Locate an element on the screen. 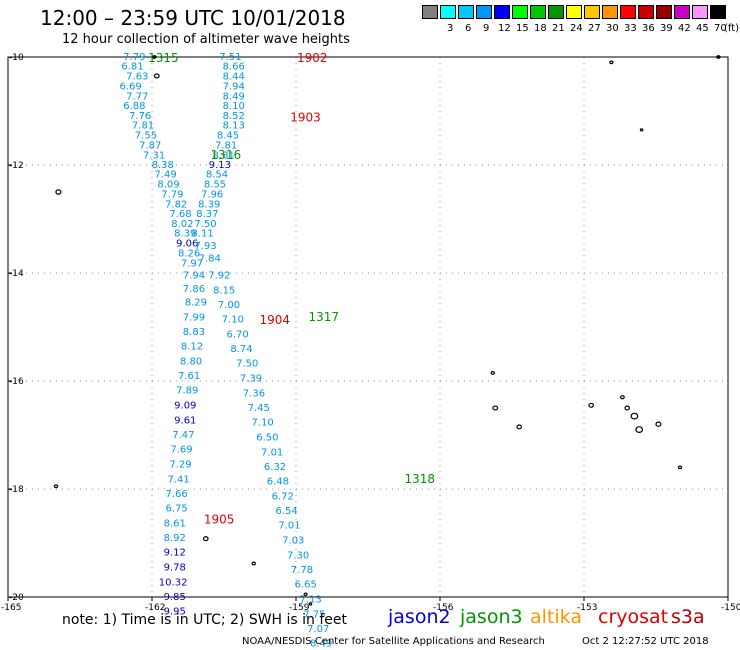  swh-value-track-b: 7.10 is located at coordinates (262, 423).